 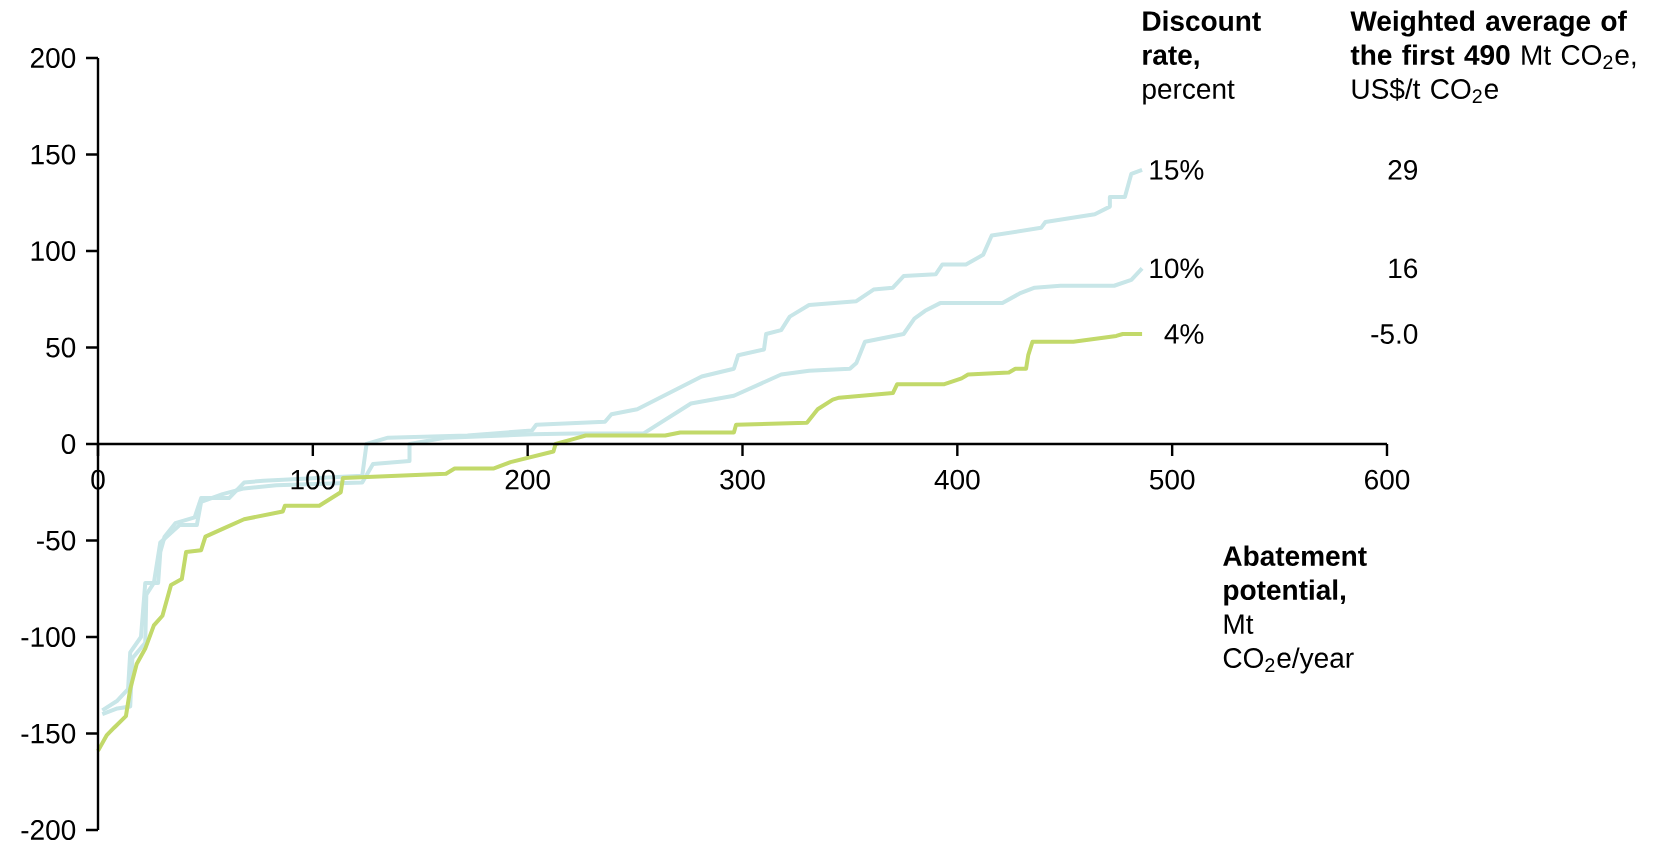 What do you see at coordinates (527, 479) in the screenshot?
I see `x-tick-label: 200` at bounding box center [527, 479].